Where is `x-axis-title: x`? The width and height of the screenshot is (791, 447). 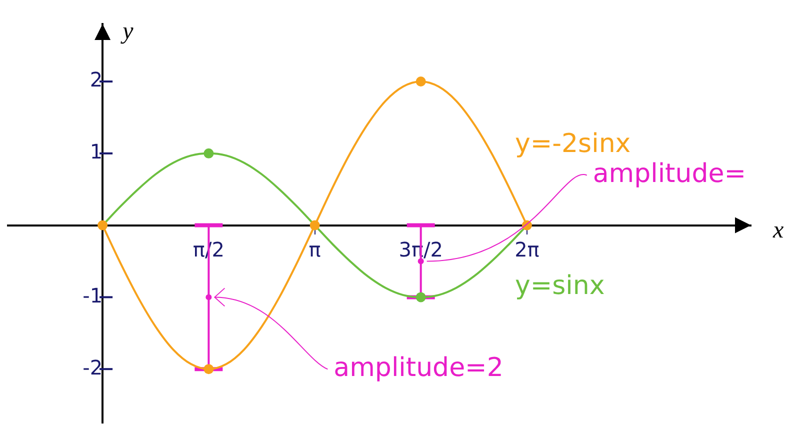 x-axis-title: x is located at coordinates (778, 231).